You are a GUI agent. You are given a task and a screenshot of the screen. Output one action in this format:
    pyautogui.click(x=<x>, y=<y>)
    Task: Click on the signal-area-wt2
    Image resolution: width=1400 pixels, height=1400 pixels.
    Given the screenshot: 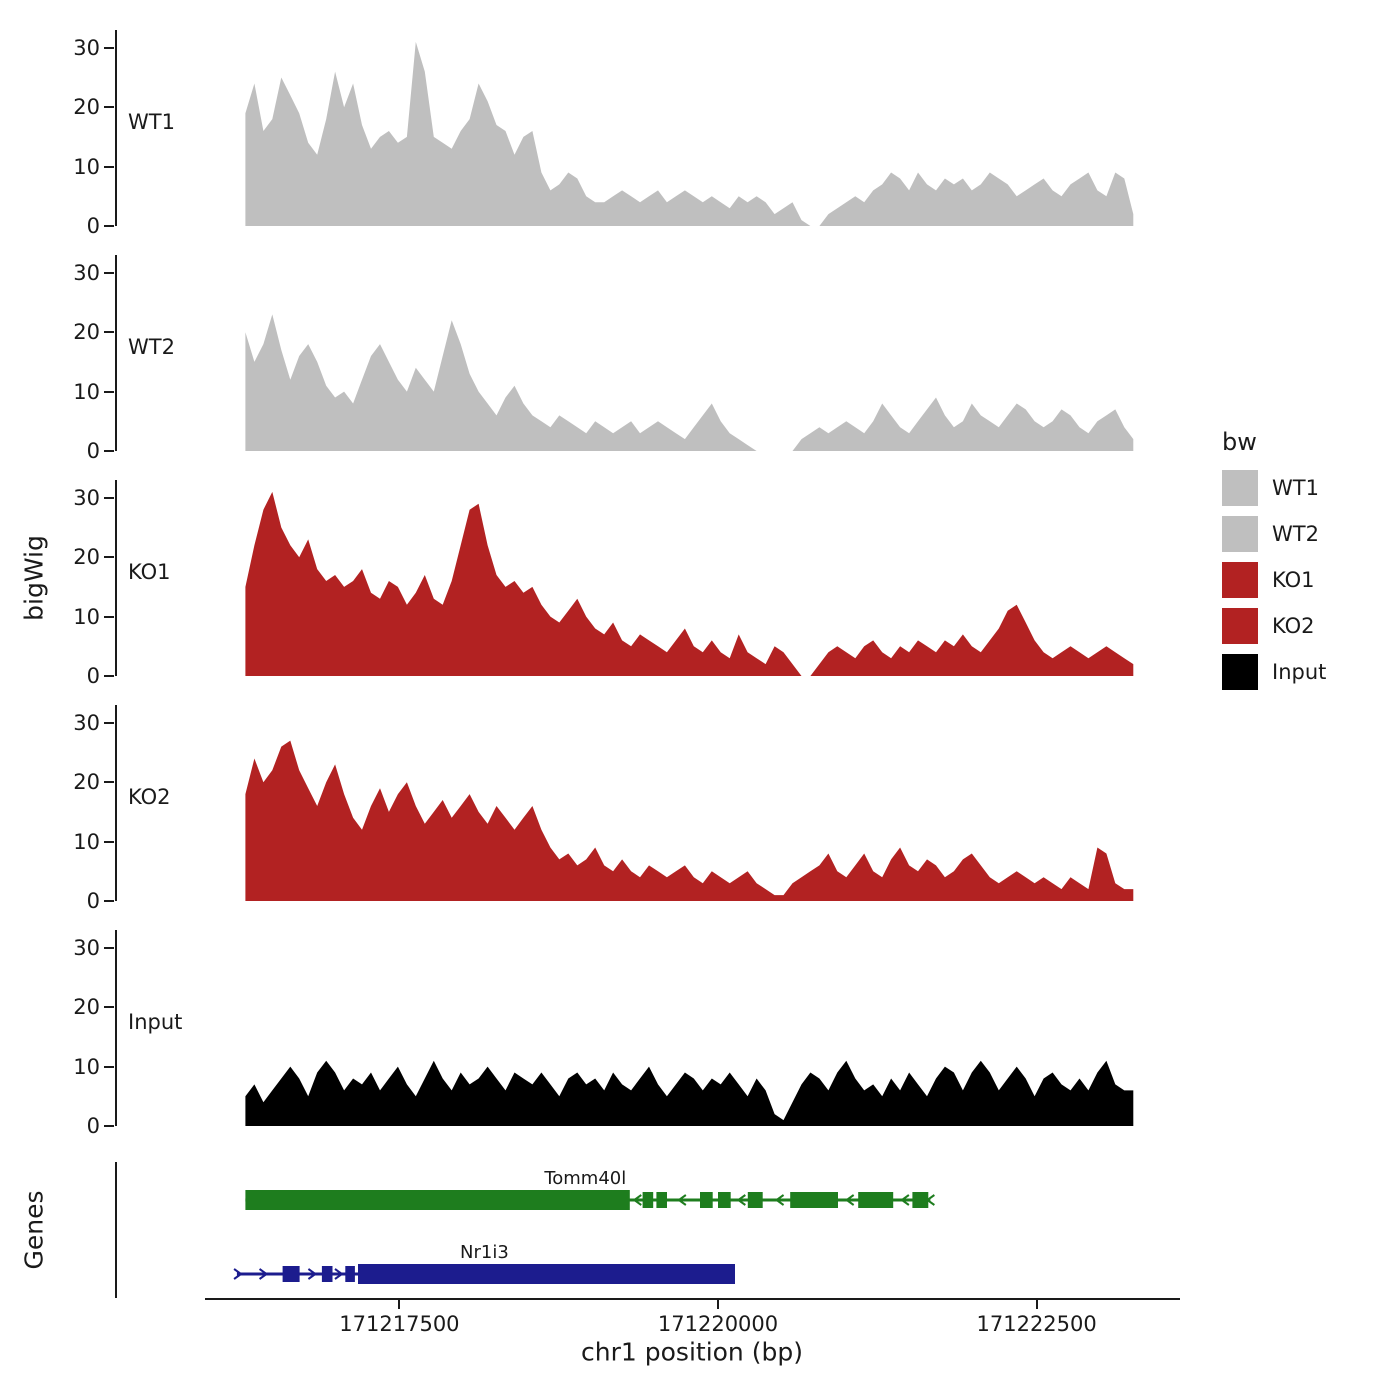 What is the action you would take?
    pyautogui.click(x=689, y=382)
    